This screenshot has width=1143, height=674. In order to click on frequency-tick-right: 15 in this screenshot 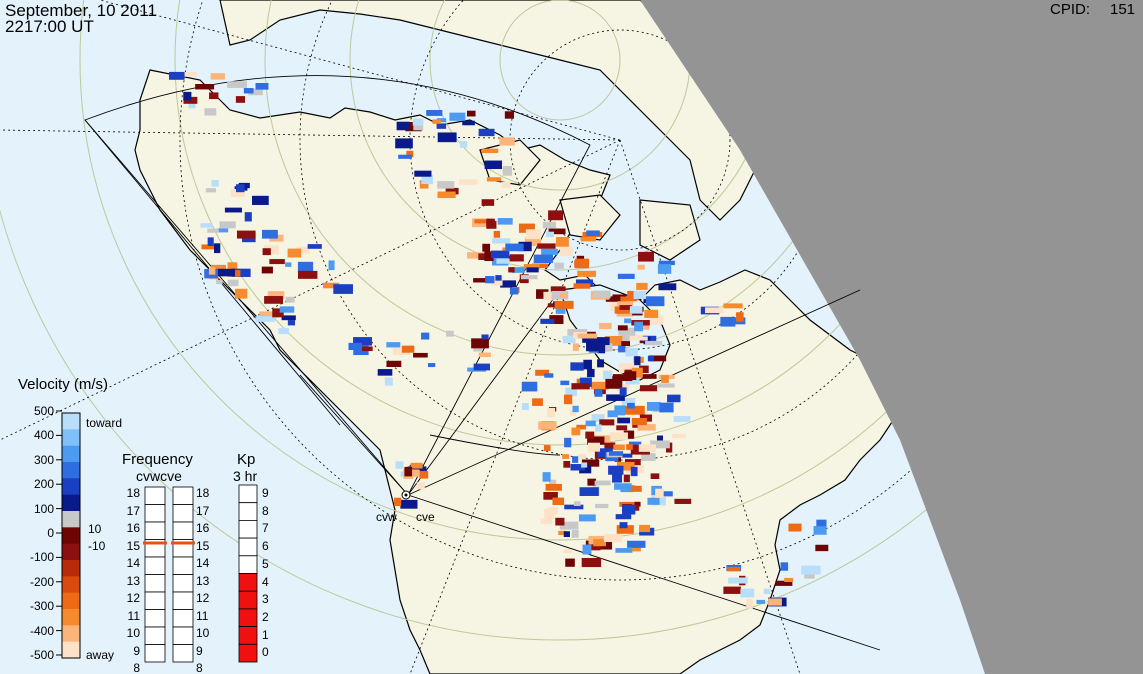, I will do `click(203, 545)`.